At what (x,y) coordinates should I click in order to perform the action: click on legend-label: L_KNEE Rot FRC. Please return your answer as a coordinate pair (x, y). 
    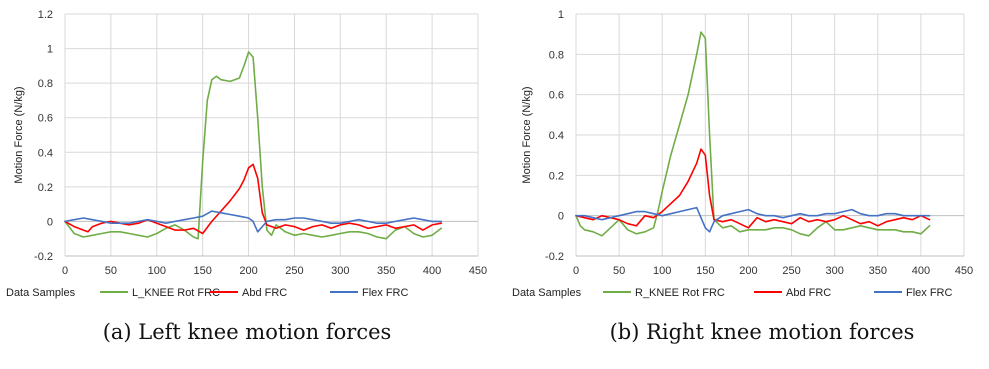
    Looking at the image, I should click on (176, 293).